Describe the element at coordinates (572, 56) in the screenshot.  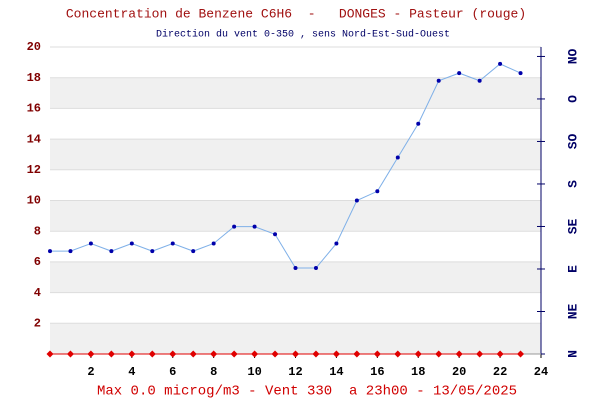
I see `y2-tick-label: NO` at that location.